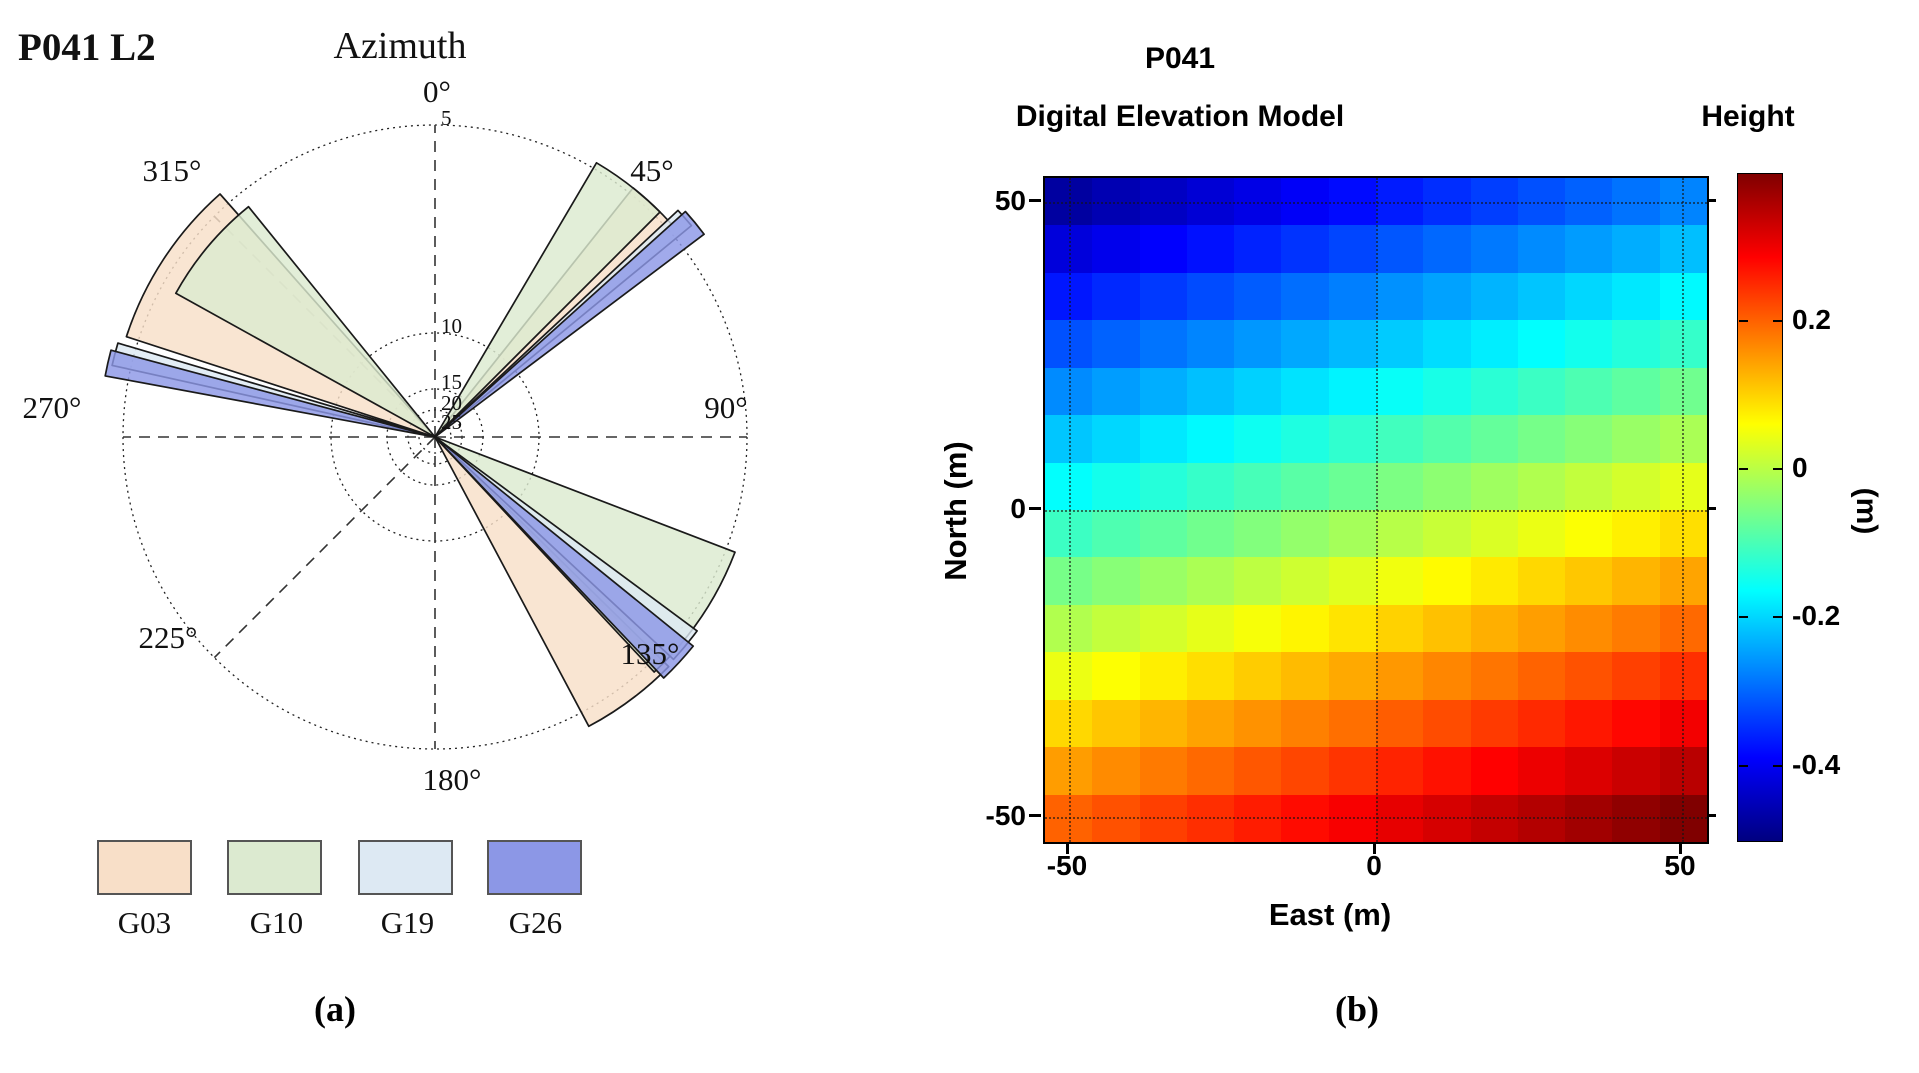 Image resolution: width=1919 pixels, height=1073 pixels. I want to click on y-tick-label-50: 50, so click(1010, 200).